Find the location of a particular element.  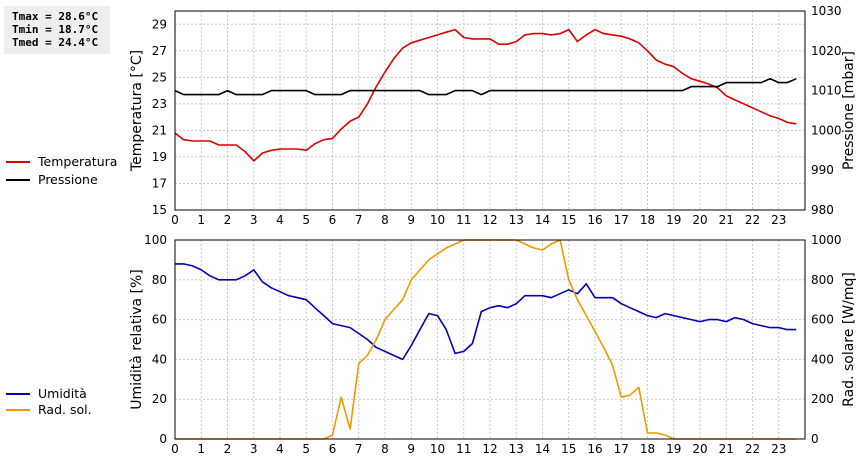

bottom-ytick-right-0: 0 is located at coordinates (815, 439).